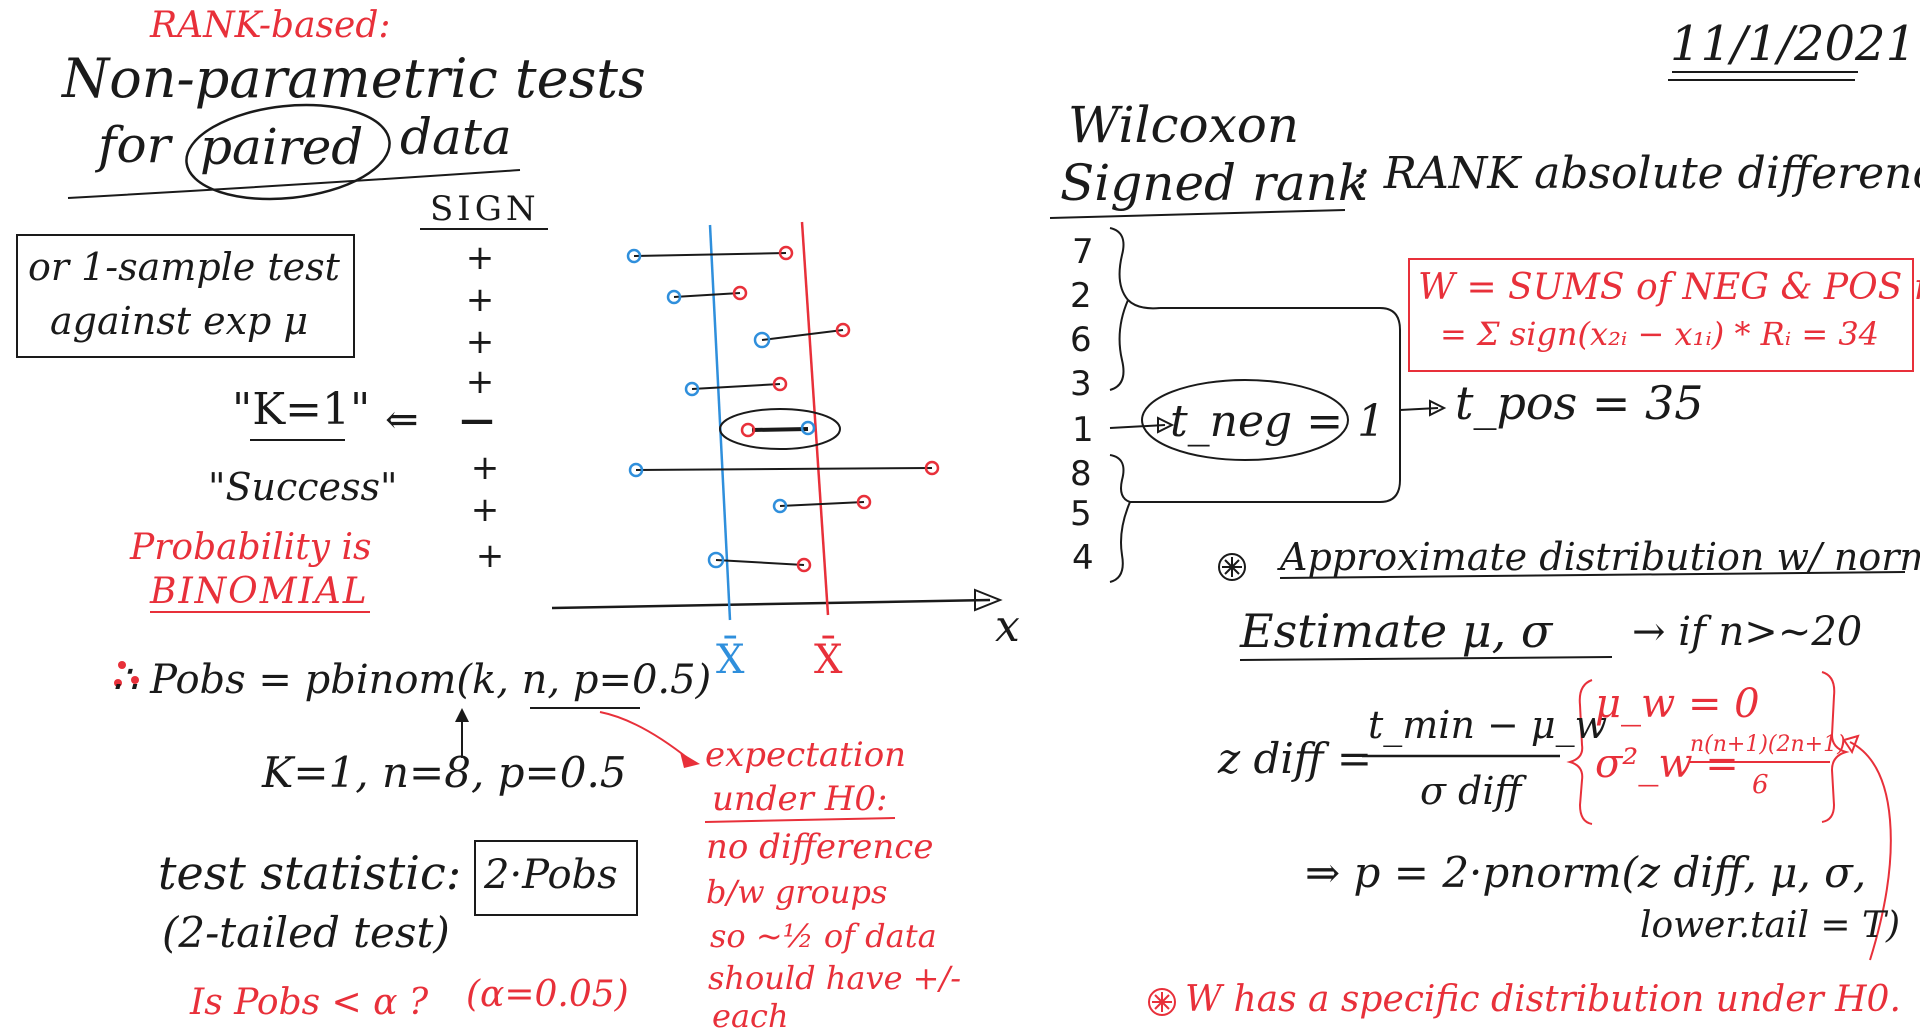 Image resolution: width=1920 pixels, height=1035 pixels. What do you see at coordinates (1083, 430) in the screenshot?
I see `rank-5: 1` at bounding box center [1083, 430].